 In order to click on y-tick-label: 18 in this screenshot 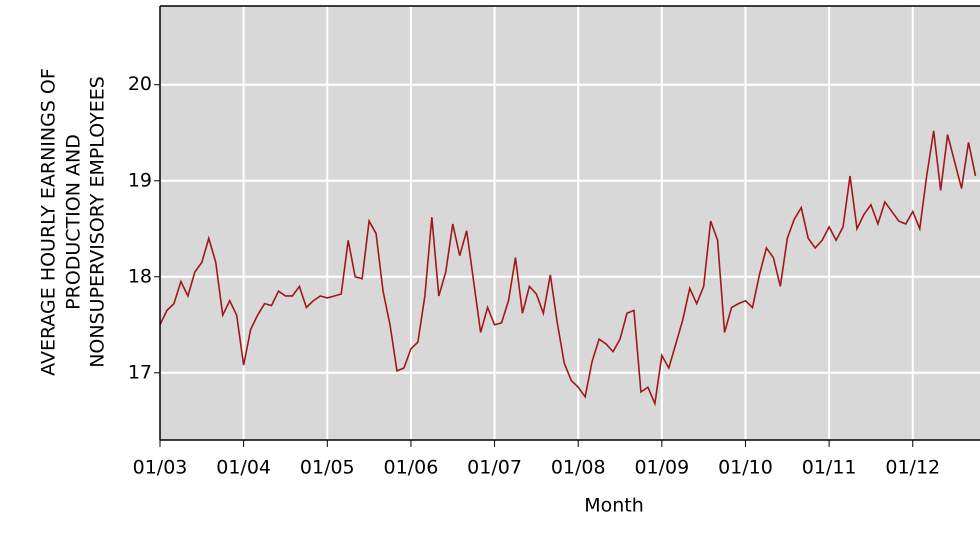, I will do `click(140, 276)`.